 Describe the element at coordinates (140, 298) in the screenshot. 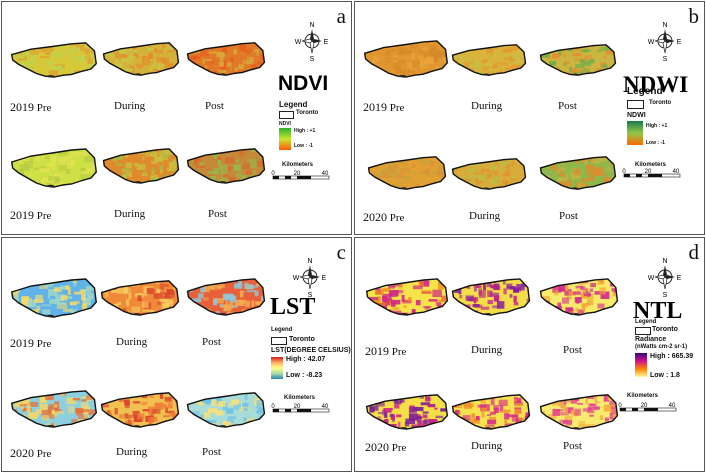

I see `map-lst-during` at that location.